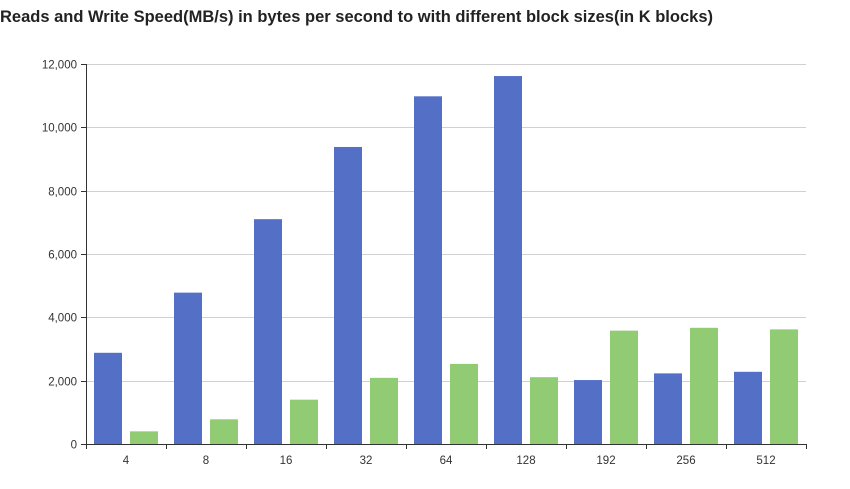  What do you see at coordinates (206, 461) in the screenshot?
I see `x-tick-label: 8` at bounding box center [206, 461].